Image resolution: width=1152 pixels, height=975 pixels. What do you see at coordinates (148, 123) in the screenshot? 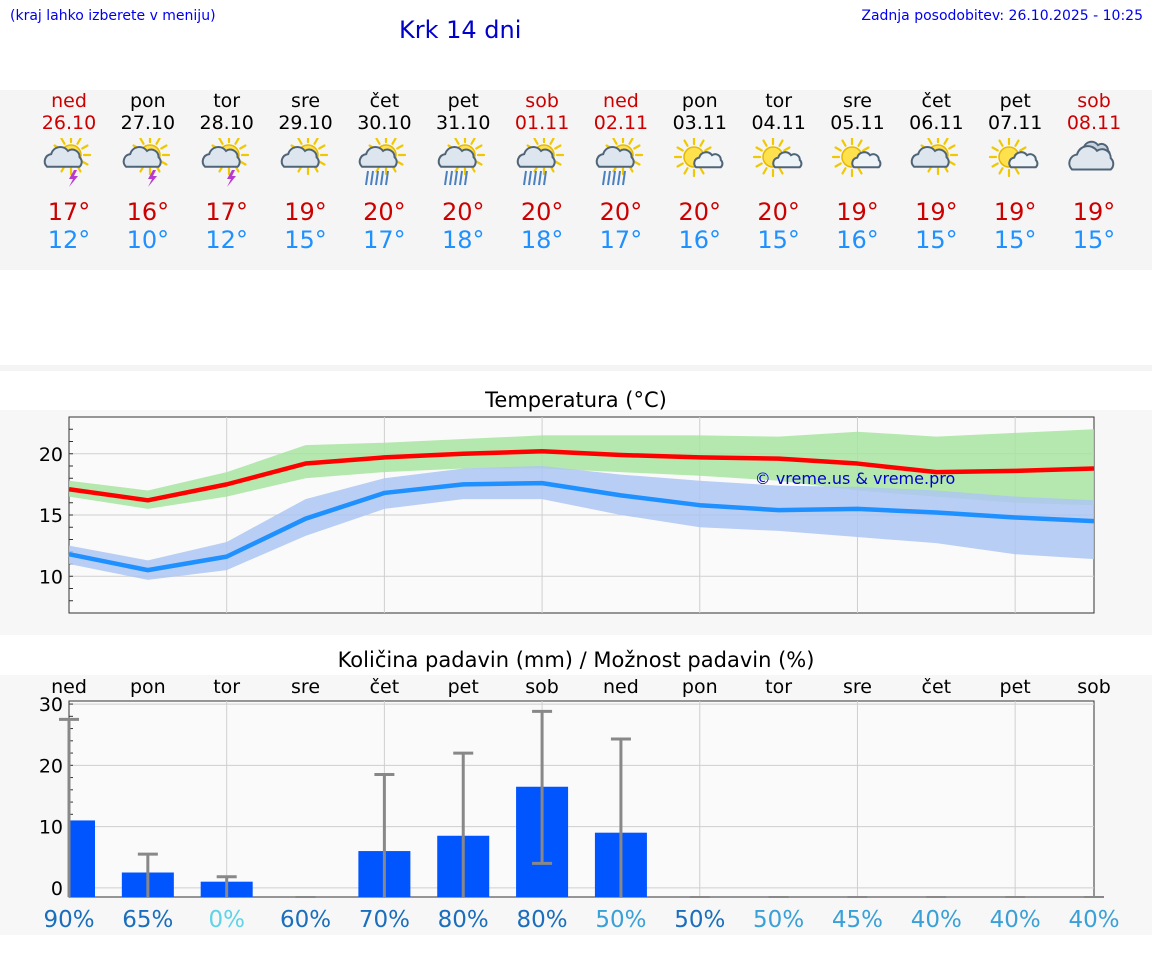
I see `day-date: 27.10` at bounding box center [148, 123].